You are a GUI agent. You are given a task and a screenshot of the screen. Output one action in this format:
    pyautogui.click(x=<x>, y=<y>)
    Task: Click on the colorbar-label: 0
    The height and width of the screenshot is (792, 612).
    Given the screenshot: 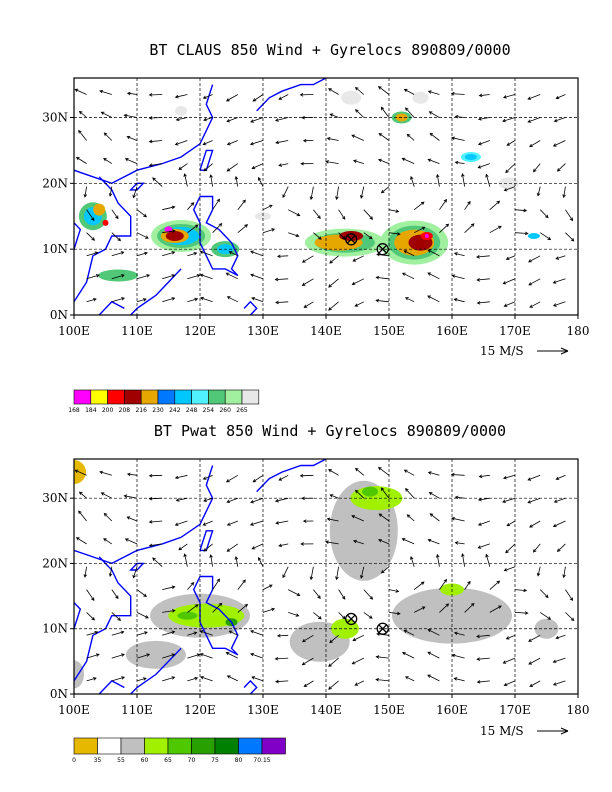 What is the action you would take?
    pyautogui.click(x=74, y=760)
    